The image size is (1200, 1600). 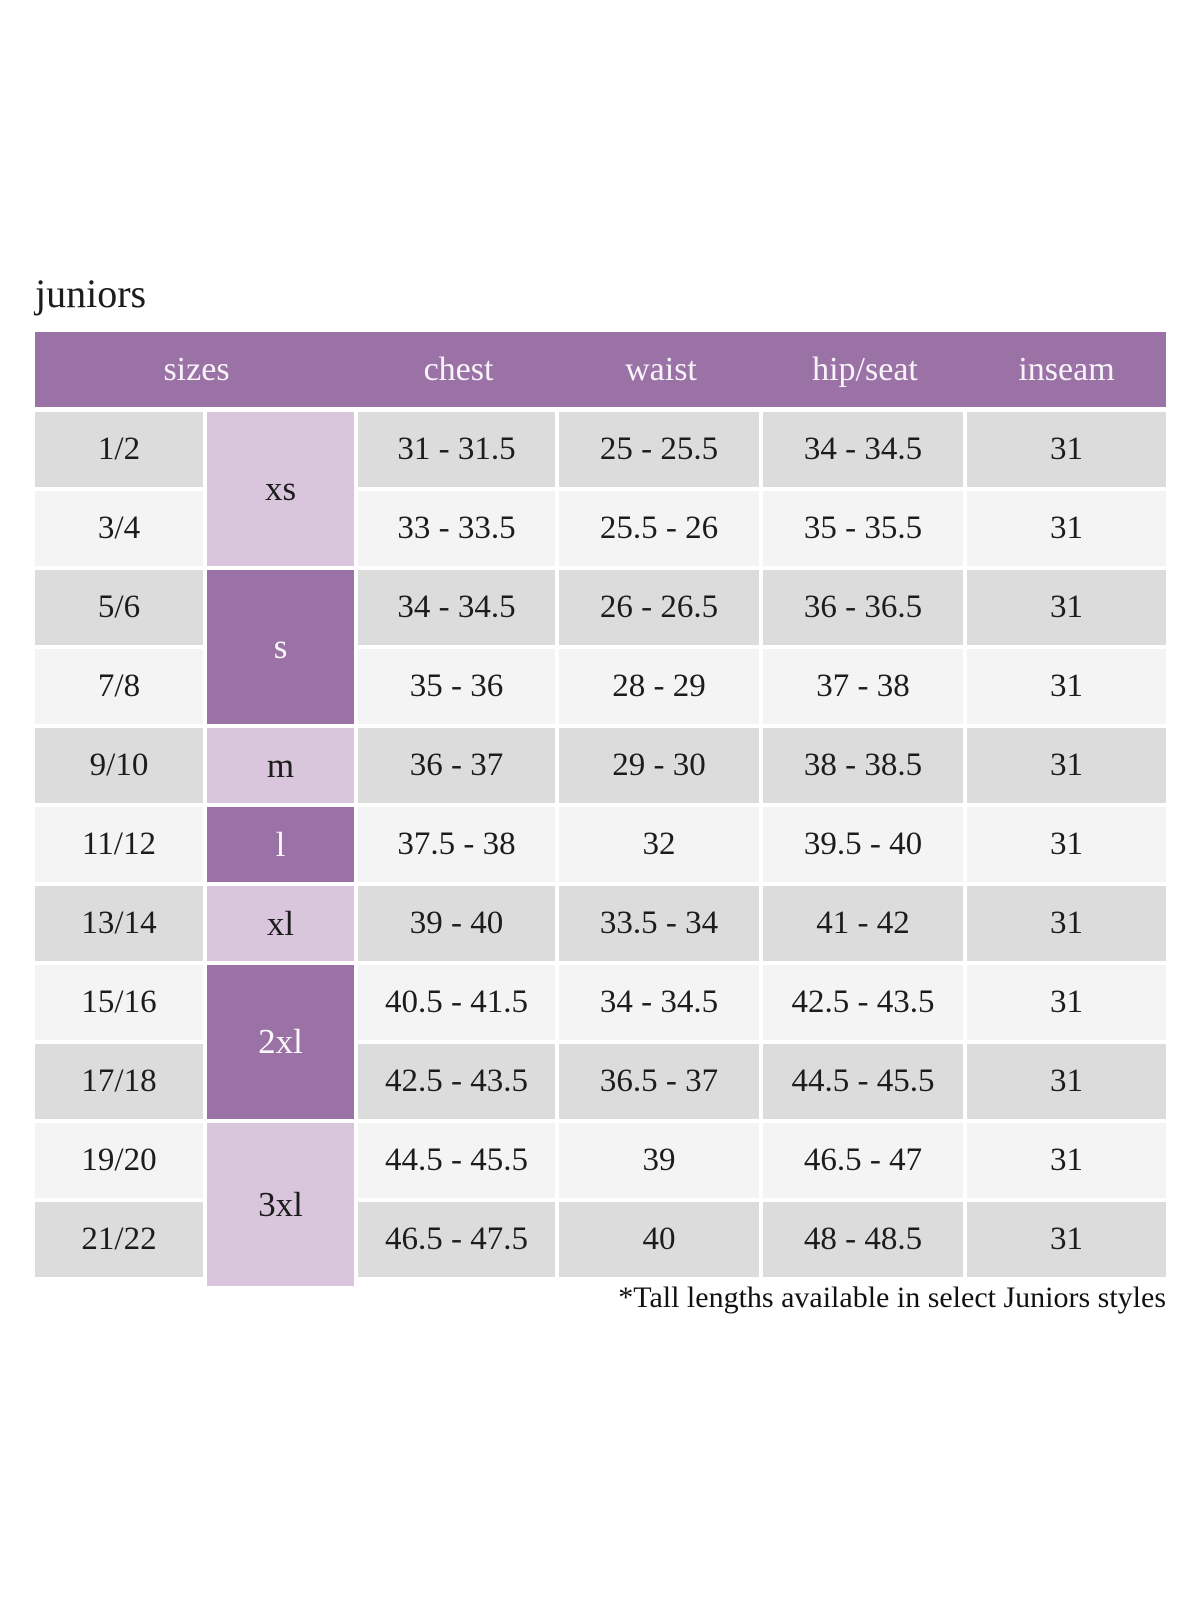 What do you see at coordinates (865, 369) in the screenshot?
I see `column-header-hip-seat: hip/seat` at bounding box center [865, 369].